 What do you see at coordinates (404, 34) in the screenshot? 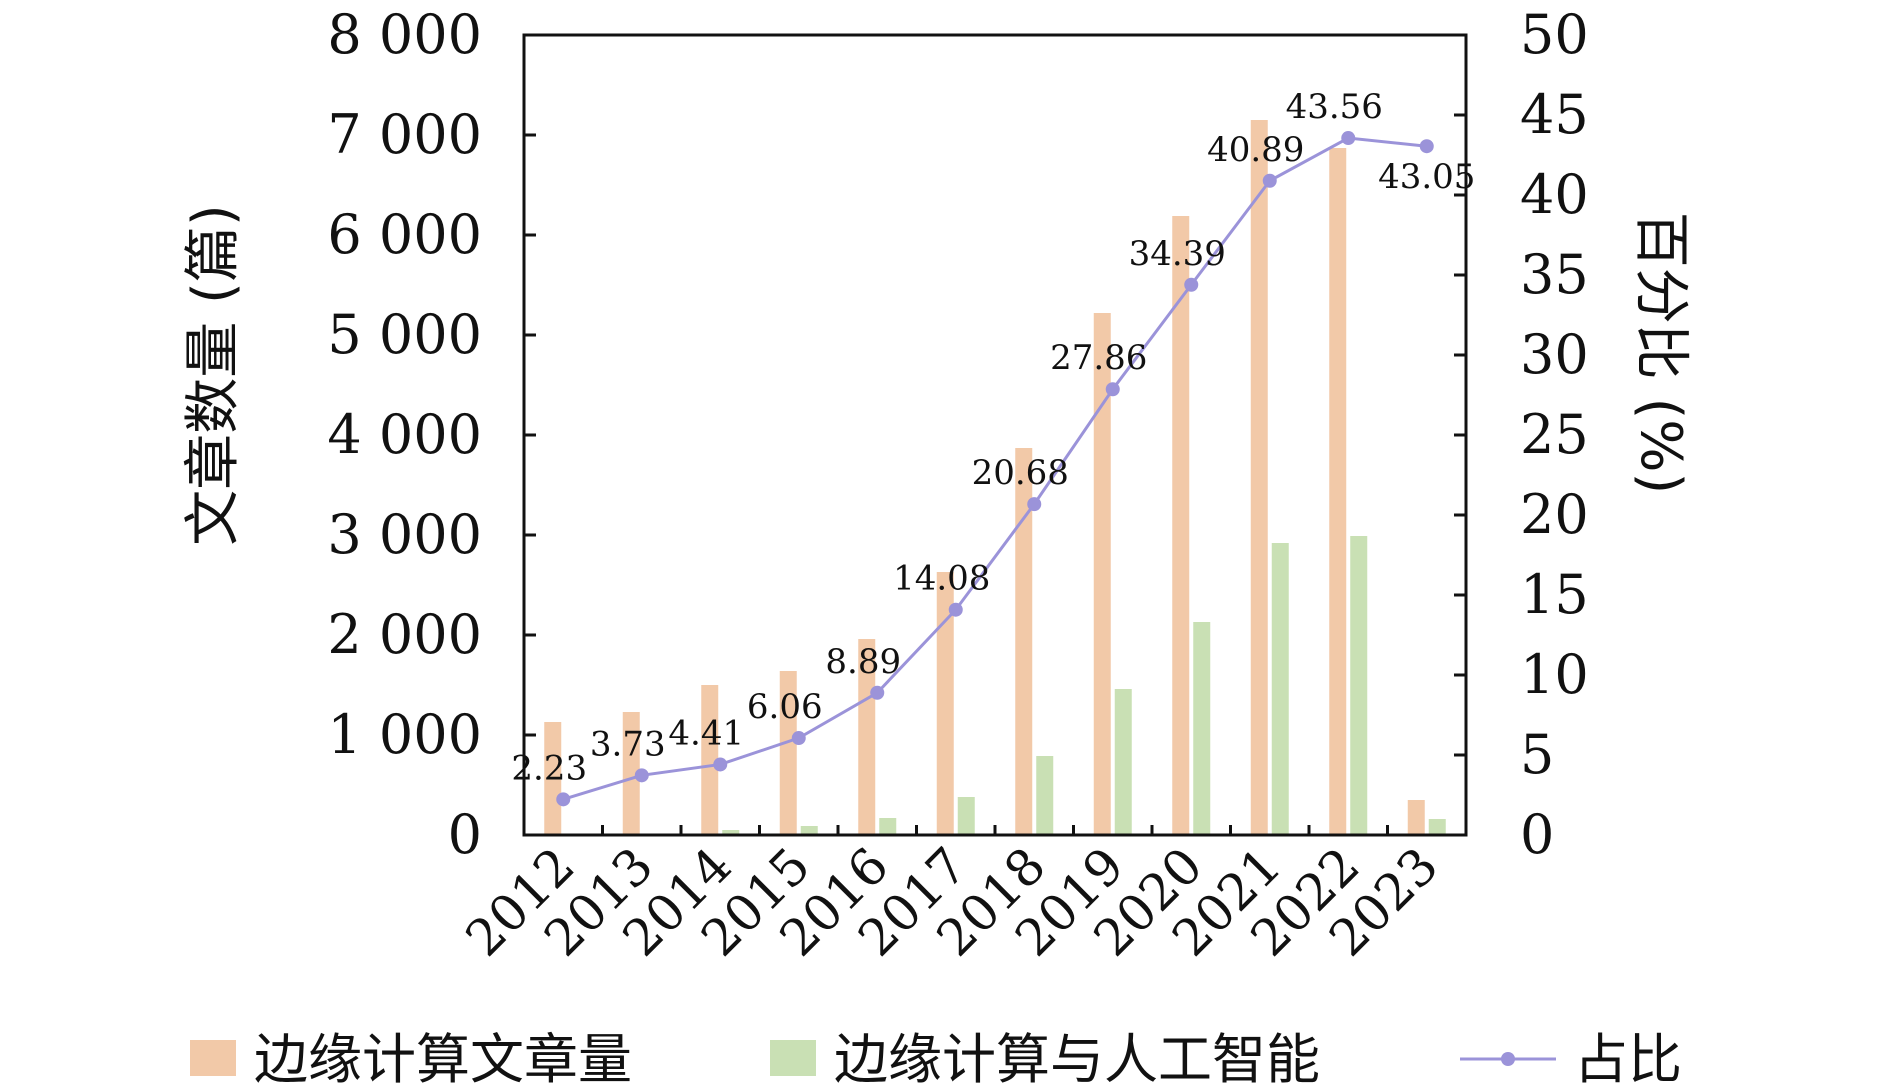
I see `left-y-tick-label: 8 000` at bounding box center [404, 34].